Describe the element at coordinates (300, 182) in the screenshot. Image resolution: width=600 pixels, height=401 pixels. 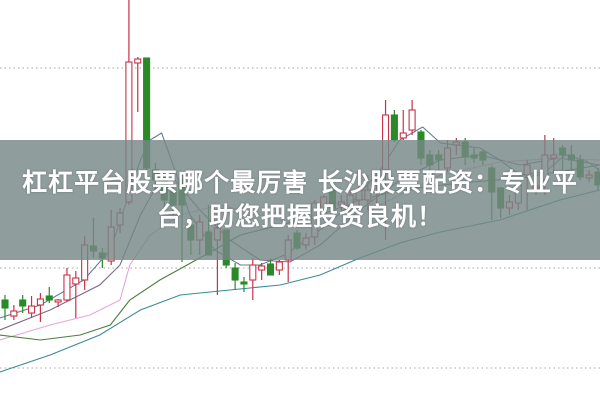
I see `headline-line-1: 杠杠平台股票哪个最厉害 长沙股票配资：专业平` at that location.